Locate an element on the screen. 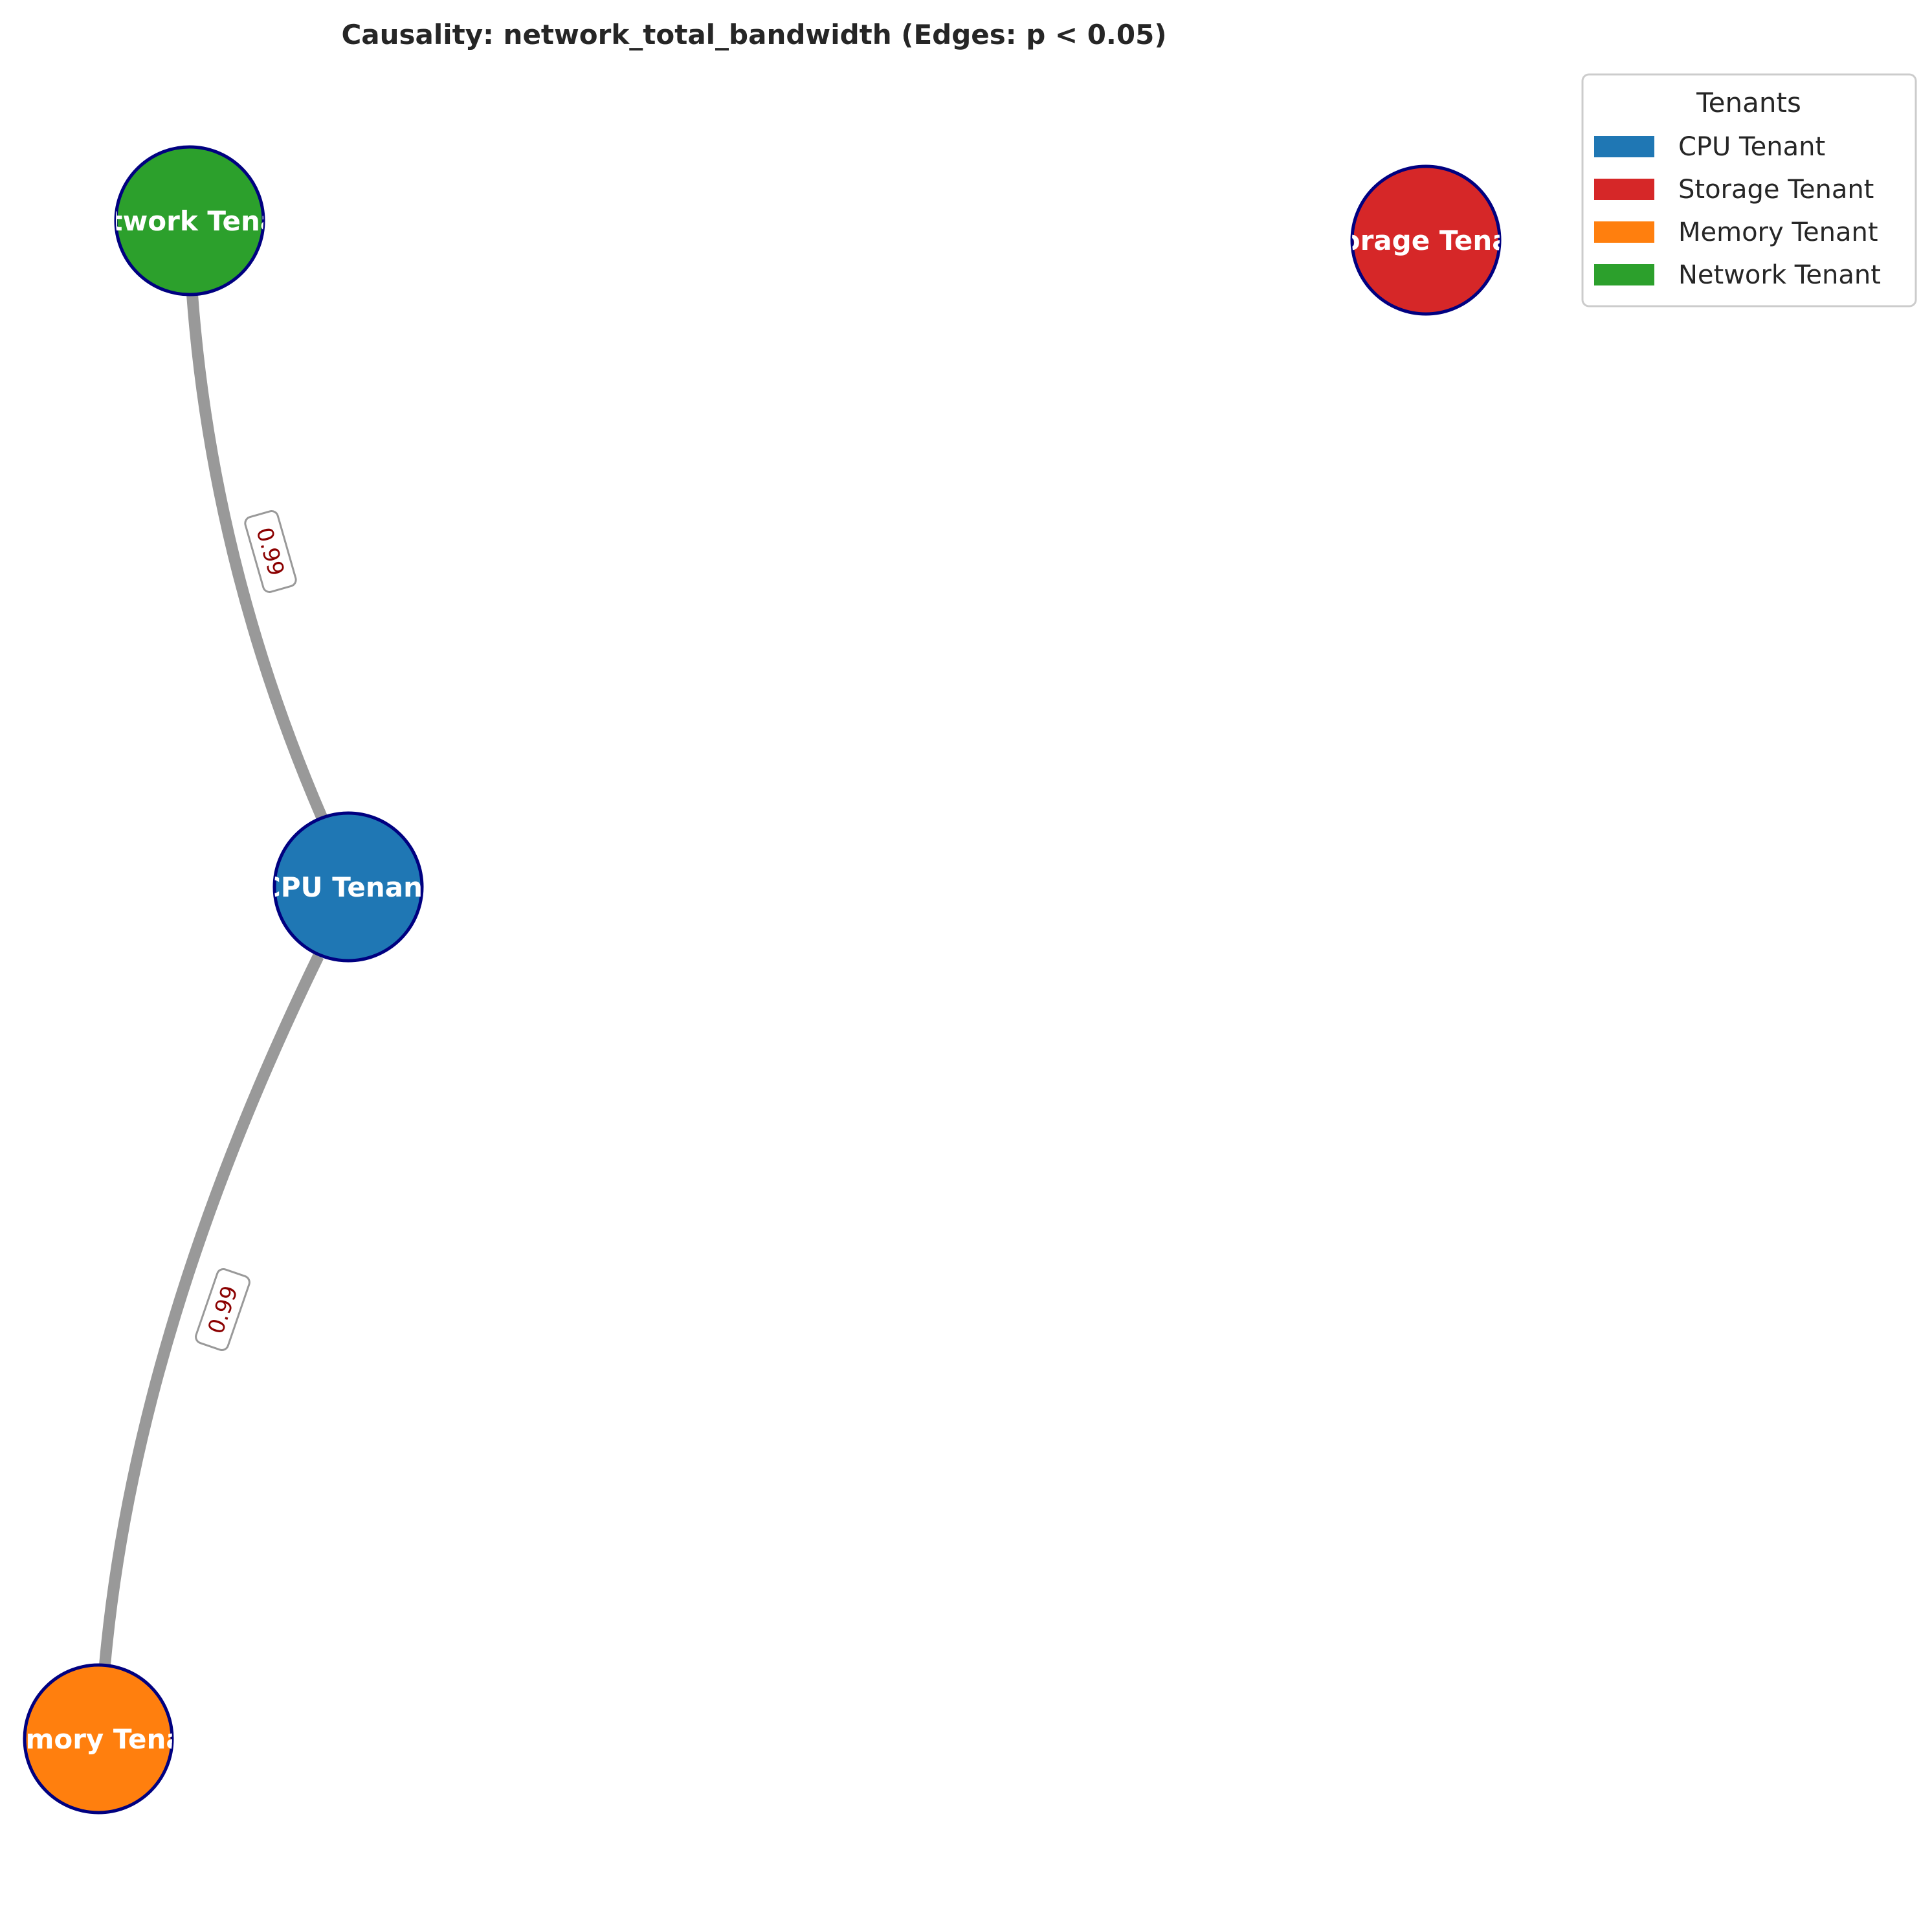 The width and height of the screenshot is (1932, 1911). legend-label: Network Tenant is located at coordinates (1779, 275).